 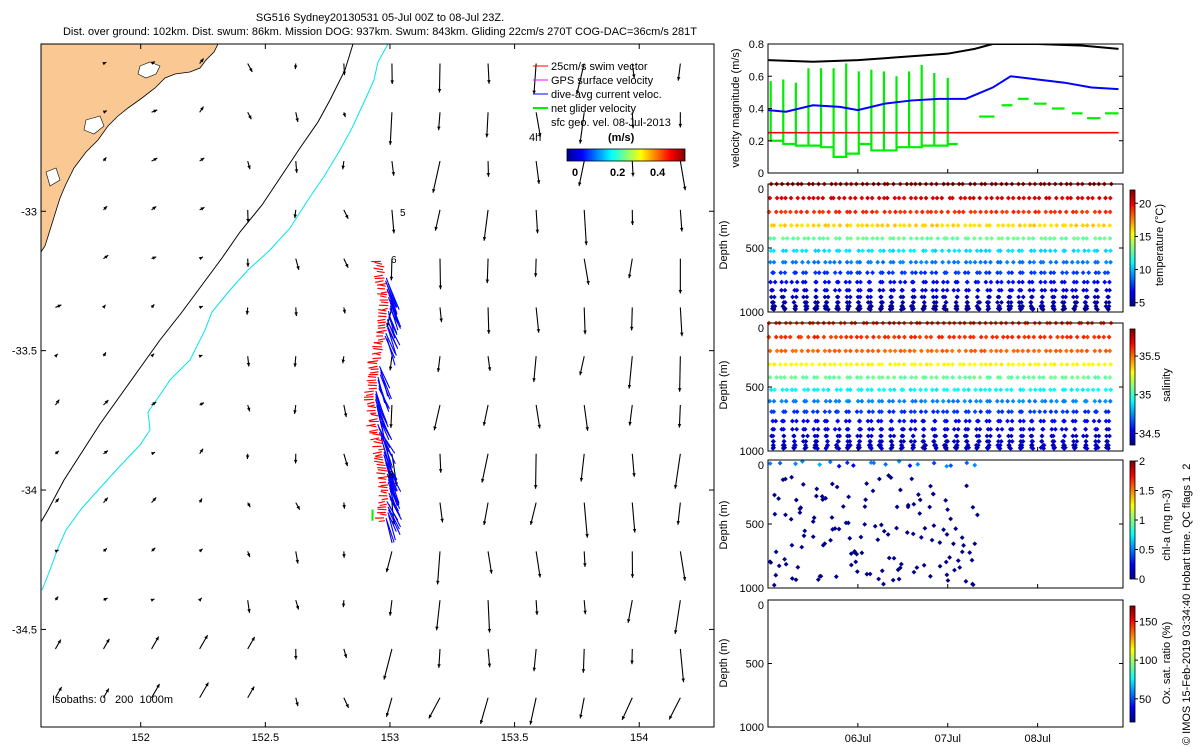 I want to click on colorbar-tick-04: 0.4, so click(x=658, y=173).